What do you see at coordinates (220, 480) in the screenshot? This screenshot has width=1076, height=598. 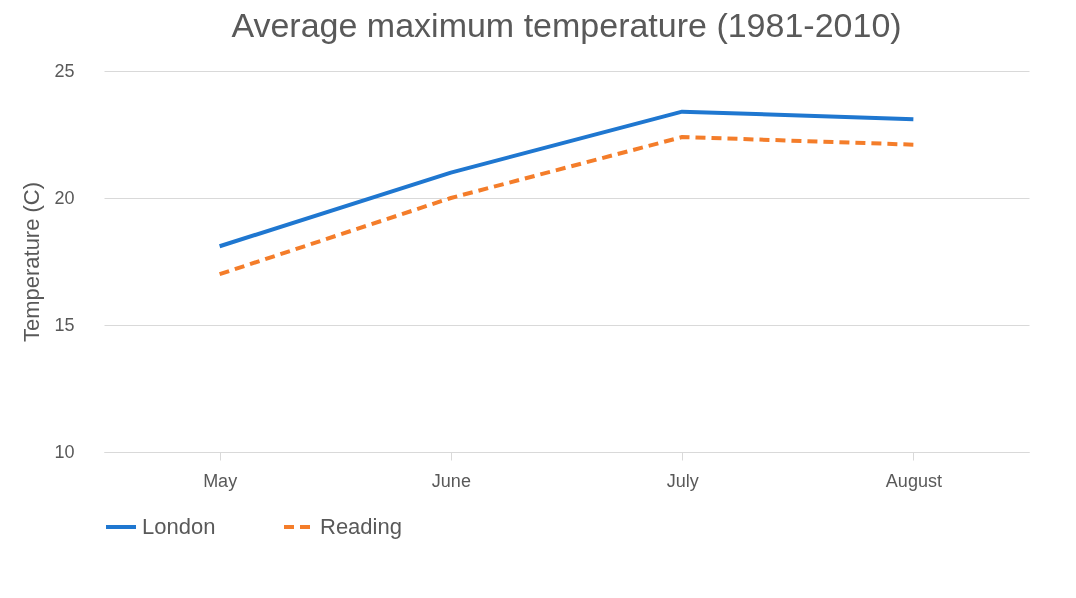 I see `x-tick-label: May` at bounding box center [220, 480].